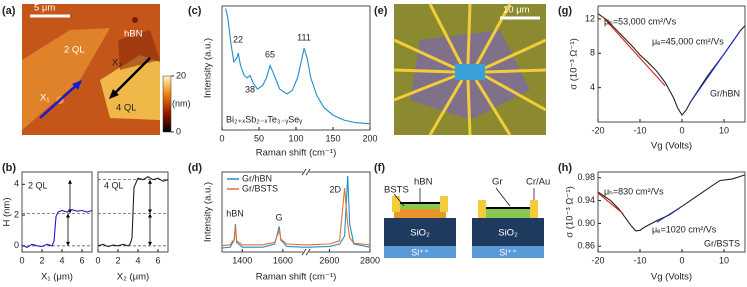  What do you see at coordinates (45, 98) in the screenshot?
I see `axis-mark-label: X₁` at bounding box center [45, 98].